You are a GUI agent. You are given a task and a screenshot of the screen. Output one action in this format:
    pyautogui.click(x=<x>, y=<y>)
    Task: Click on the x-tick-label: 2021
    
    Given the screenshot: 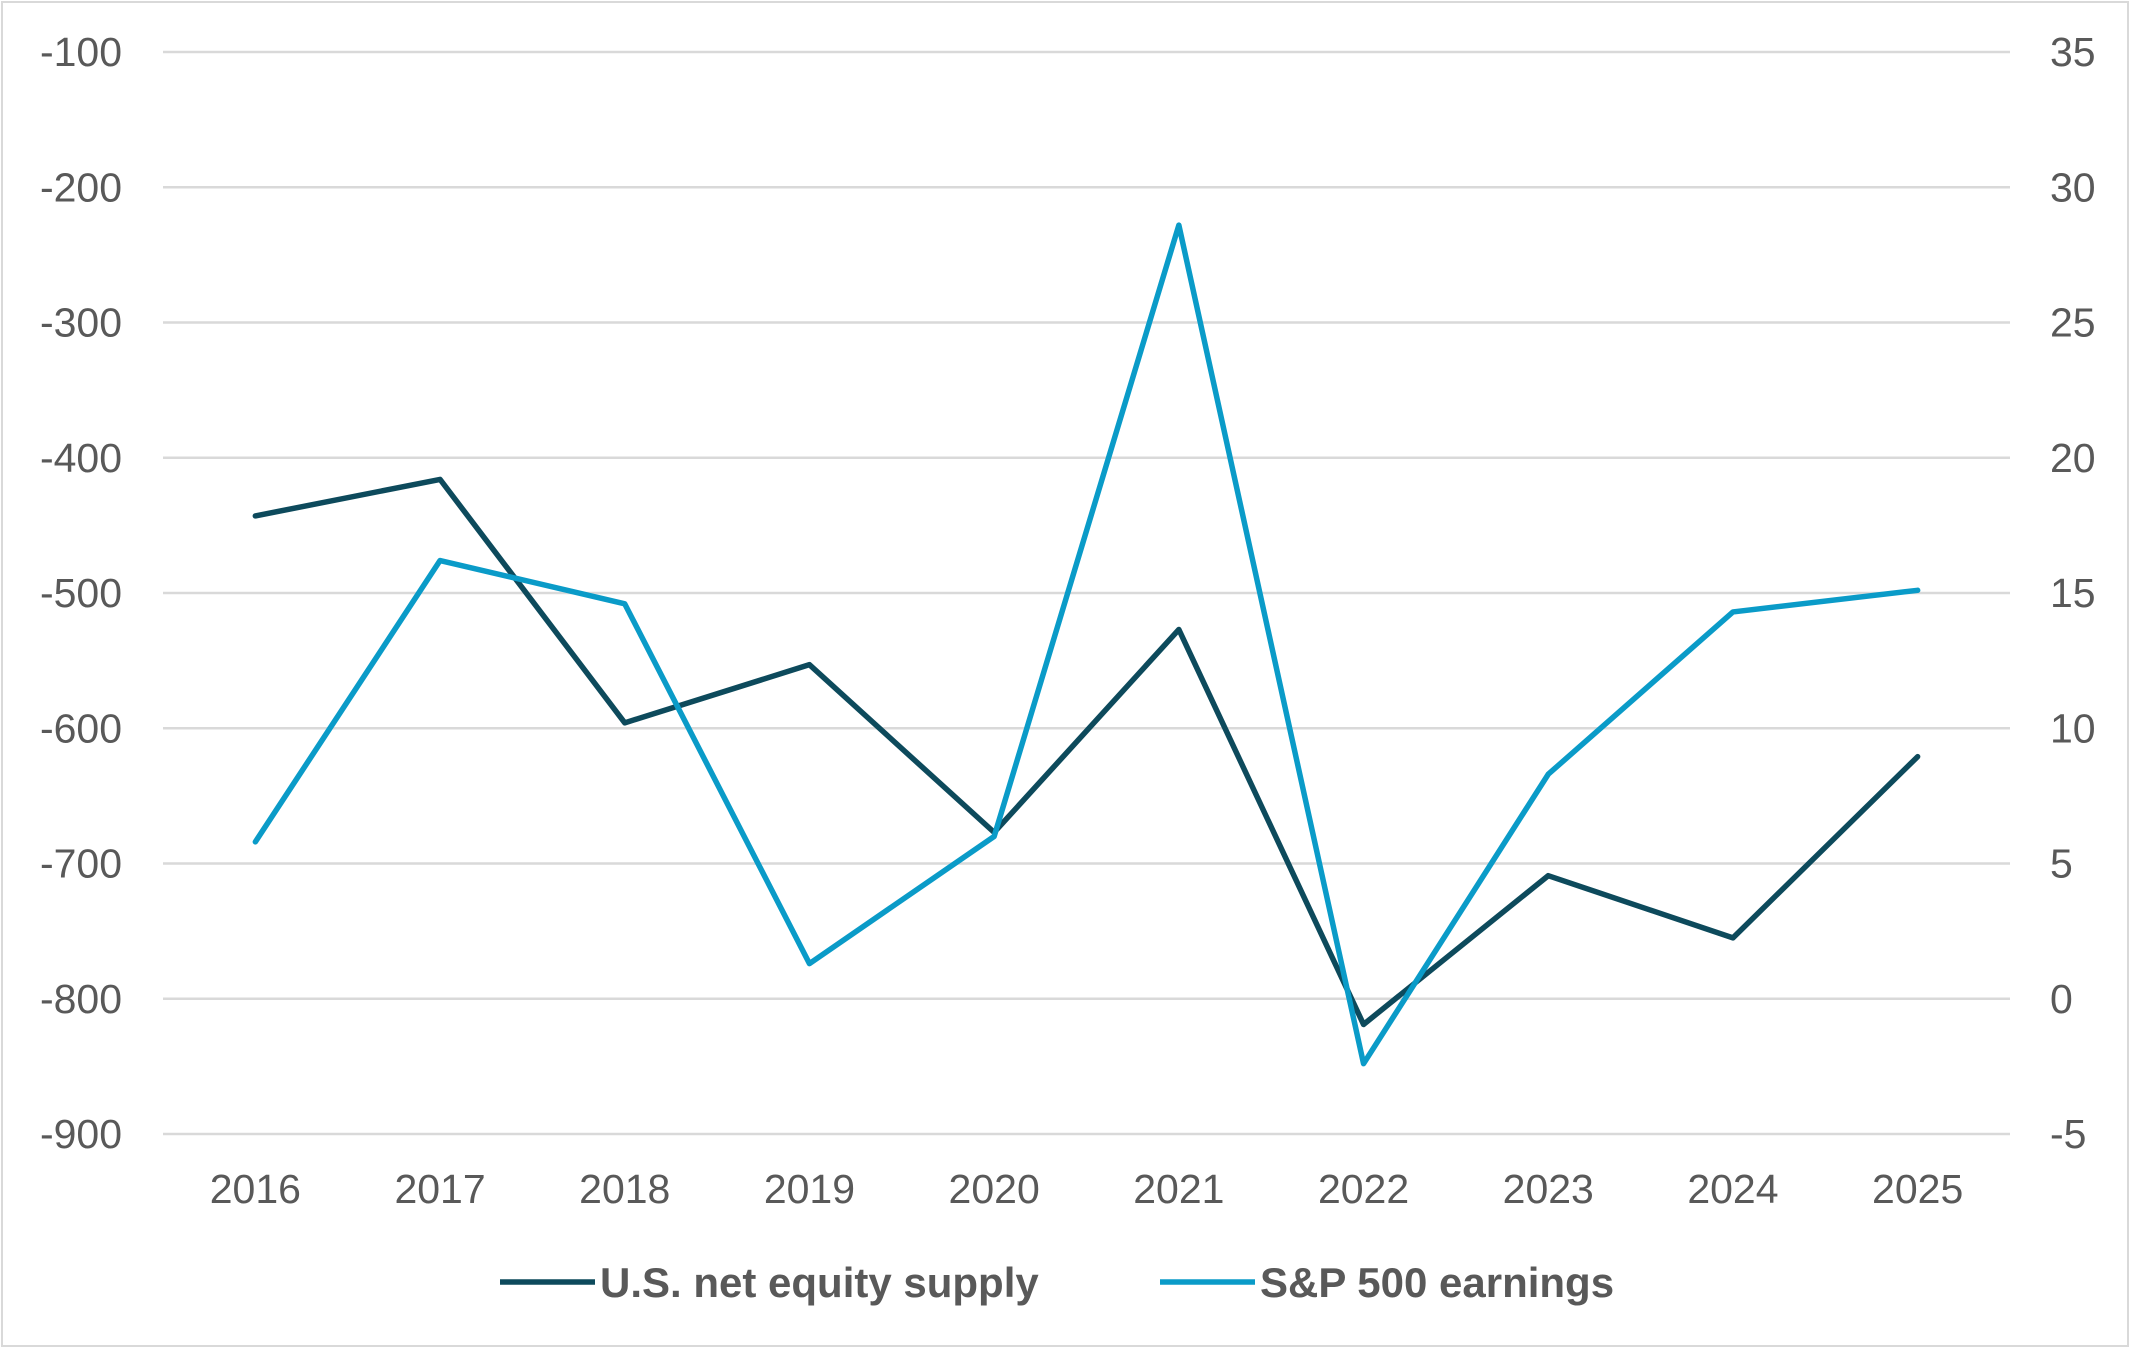 What is the action you would take?
    pyautogui.click(x=1178, y=1189)
    